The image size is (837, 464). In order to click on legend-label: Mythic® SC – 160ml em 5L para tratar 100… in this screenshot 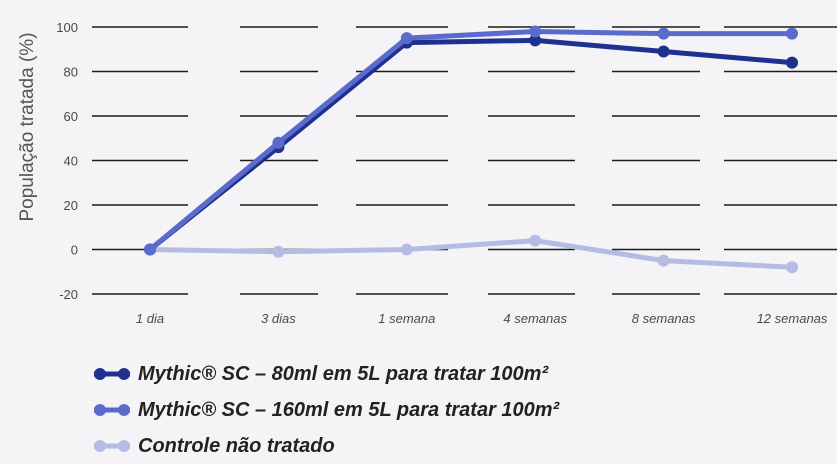, I will do `click(349, 409)`.